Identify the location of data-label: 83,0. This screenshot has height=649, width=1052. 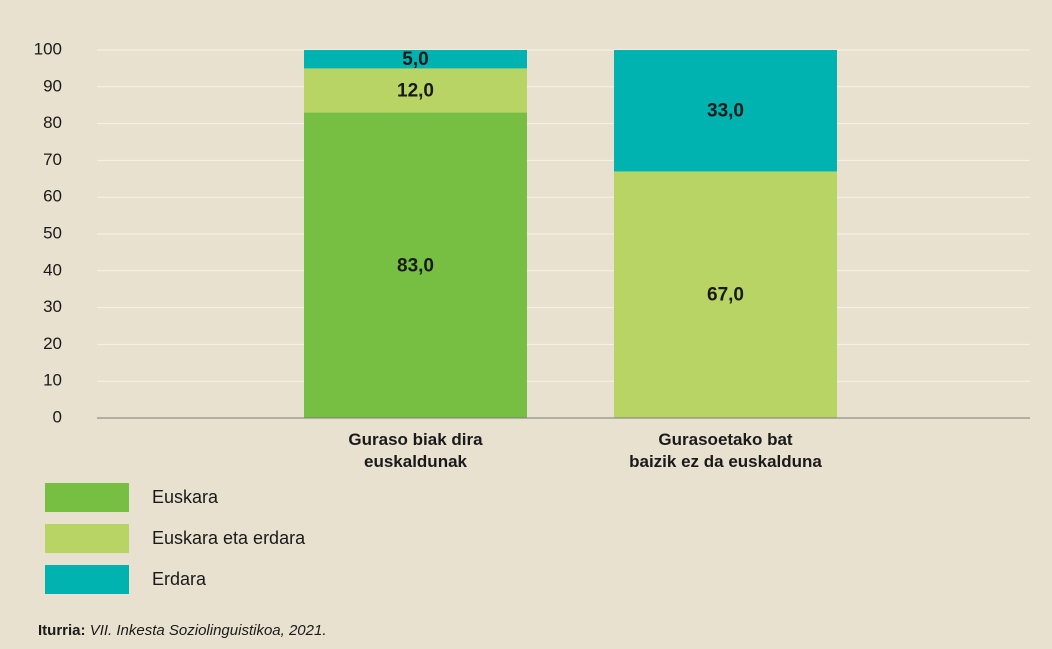
(415, 265).